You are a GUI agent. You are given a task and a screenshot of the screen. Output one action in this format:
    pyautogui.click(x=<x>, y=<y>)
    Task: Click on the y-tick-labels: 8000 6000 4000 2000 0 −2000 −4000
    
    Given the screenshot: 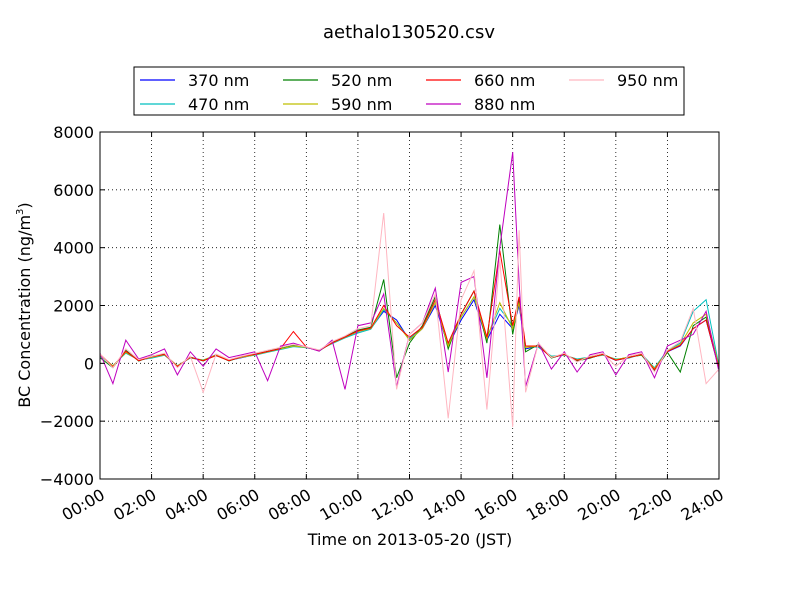 What is the action you would take?
    pyautogui.click(x=67, y=306)
    